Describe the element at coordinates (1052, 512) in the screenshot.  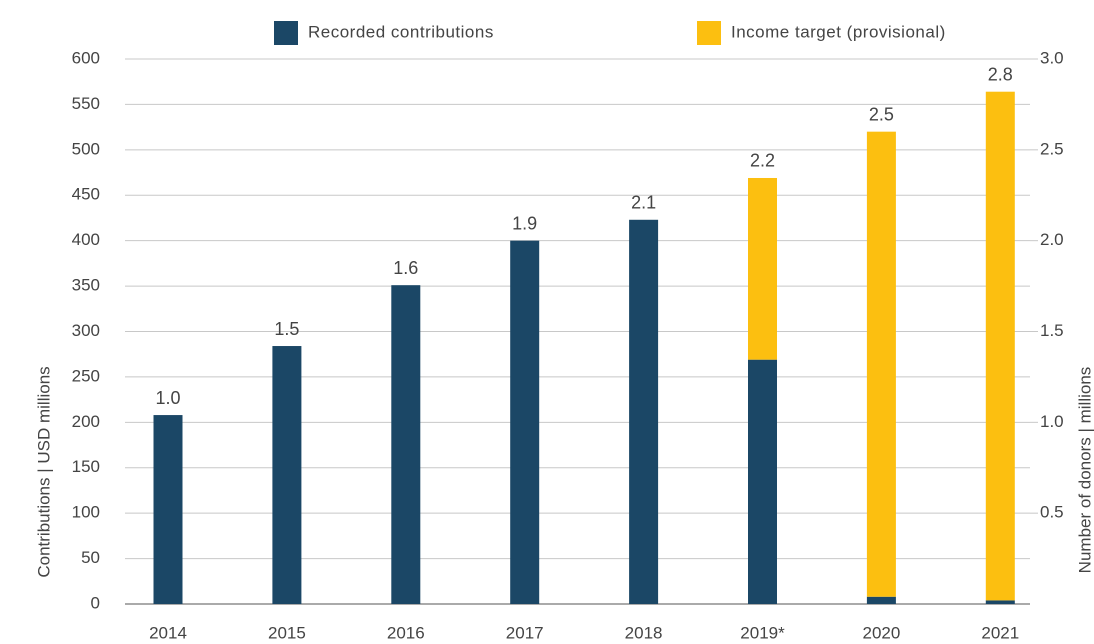
I see `y2-tick-label: 0.5` at that location.